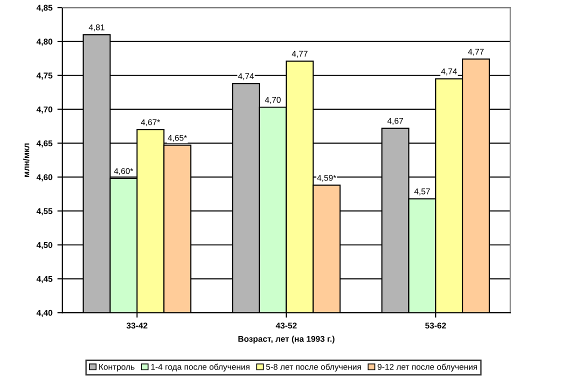 The width and height of the screenshot is (567, 379). Describe the element at coordinates (44, 8) in the screenshot. I see `y-tick-label: 4,85` at that location.